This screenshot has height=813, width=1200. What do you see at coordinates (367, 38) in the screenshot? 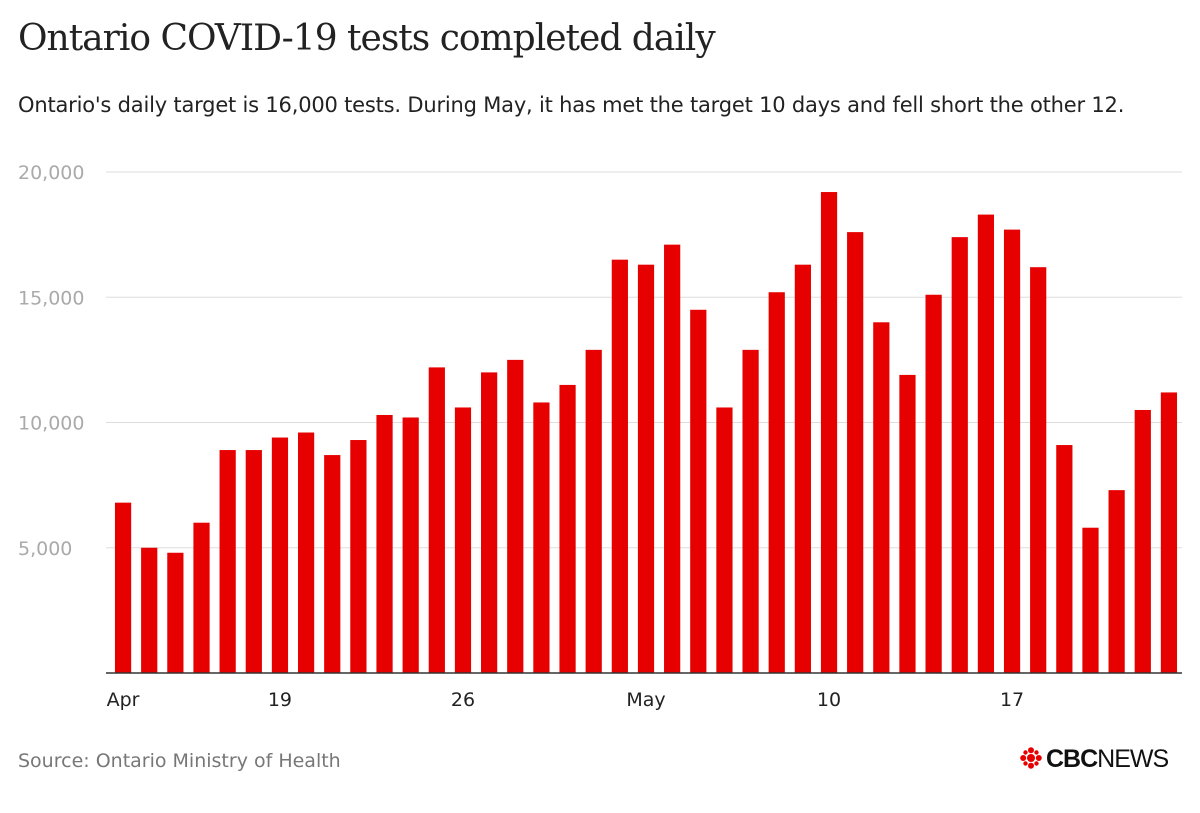
I see `chart-title: Ontario COVID-19 tests completed daily` at bounding box center [367, 38].